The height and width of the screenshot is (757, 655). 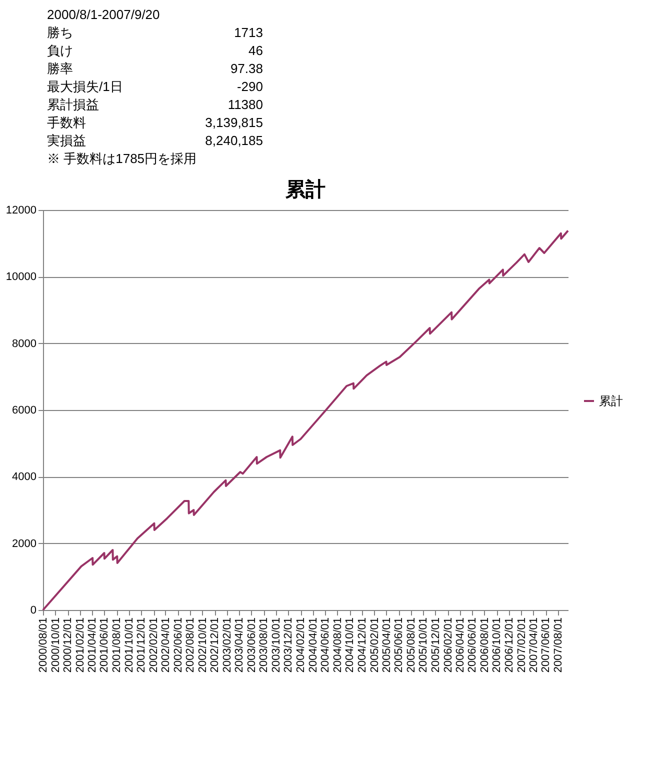 What do you see at coordinates (248, 32) in the screenshot?
I see `text: 1713` at bounding box center [248, 32].